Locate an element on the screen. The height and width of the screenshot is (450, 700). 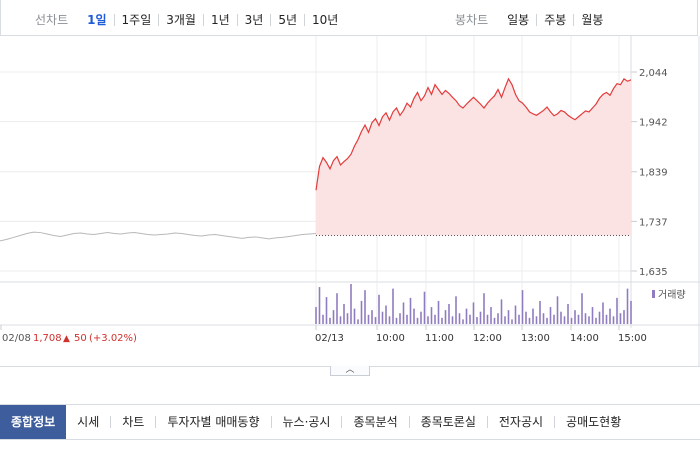
candle-chart-label: 봉차트 is located at coordinates (472, 20).